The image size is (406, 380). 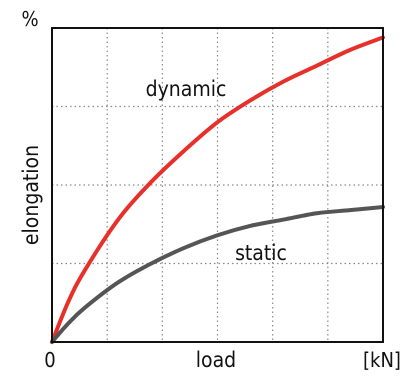 I want to click on series-label-dynamic: dynamic, so click(x=186, y=89).